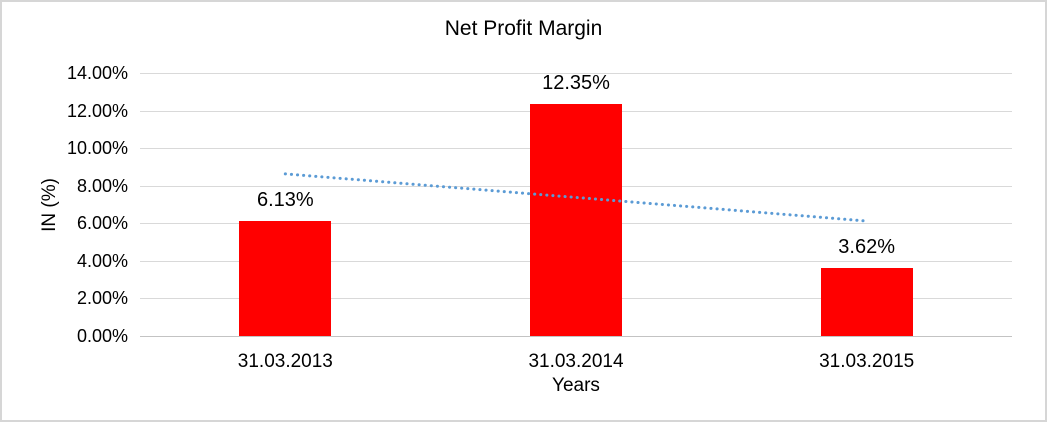 The image size is (1052, 427). Describe the element at coordinates (576, 336) in the screenshot. I see `x-axis-line` at that location.